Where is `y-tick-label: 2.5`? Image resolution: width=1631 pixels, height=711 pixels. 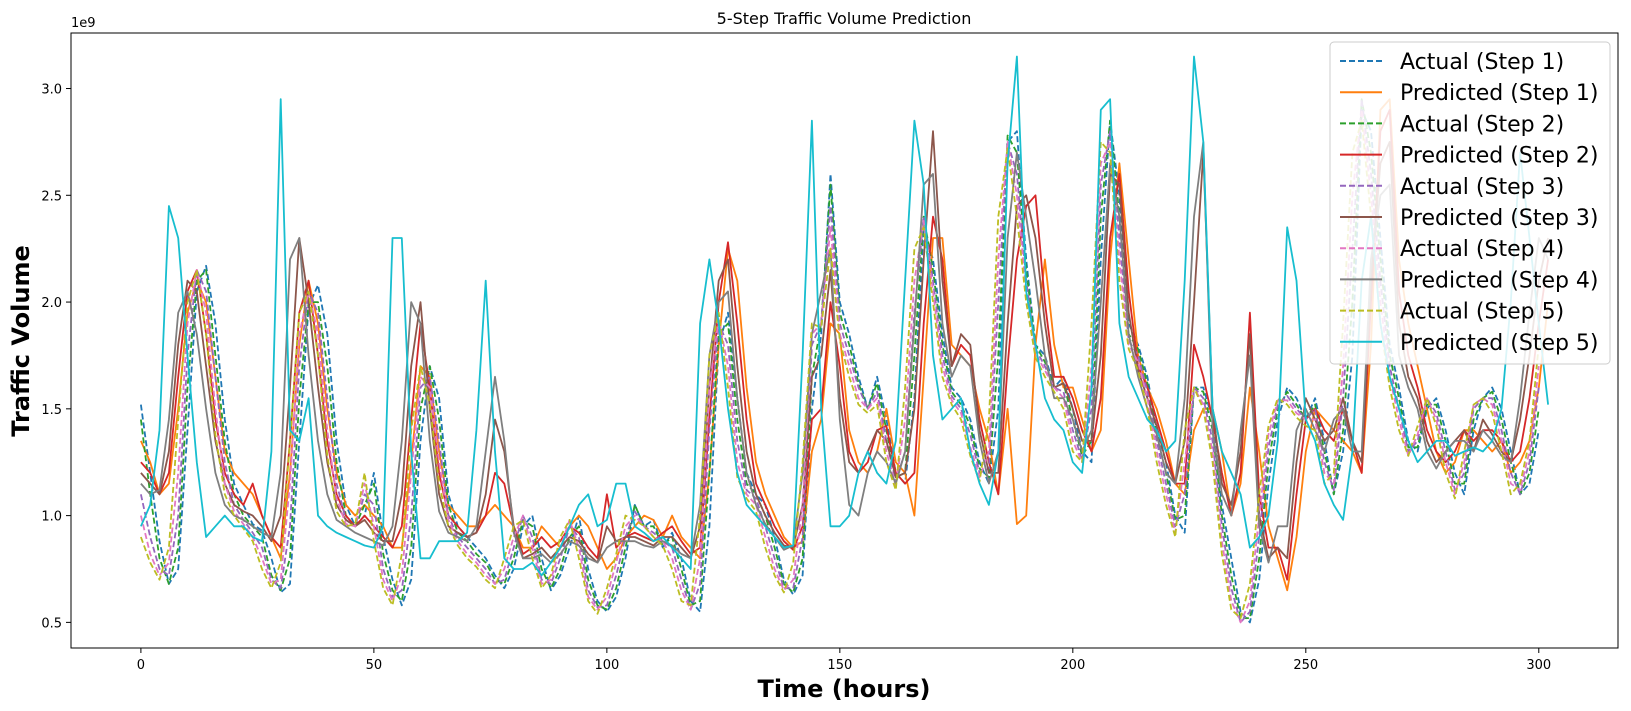
y-tick-label: 2.5 is located at coordinates (51, 196).